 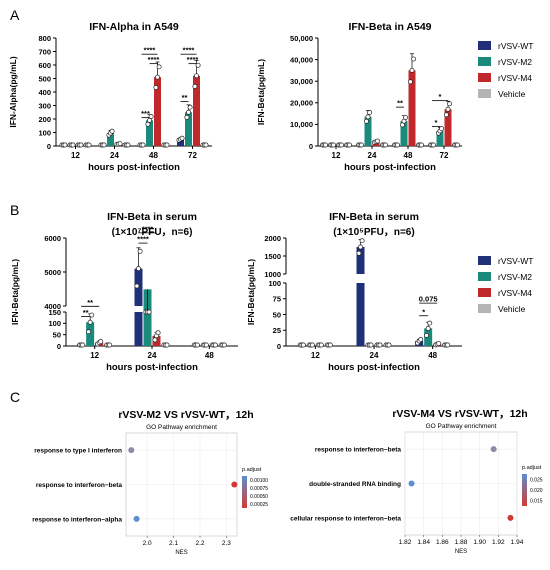 I want to click on legend-item: rVSV-WT, so click(x=515, y=46).